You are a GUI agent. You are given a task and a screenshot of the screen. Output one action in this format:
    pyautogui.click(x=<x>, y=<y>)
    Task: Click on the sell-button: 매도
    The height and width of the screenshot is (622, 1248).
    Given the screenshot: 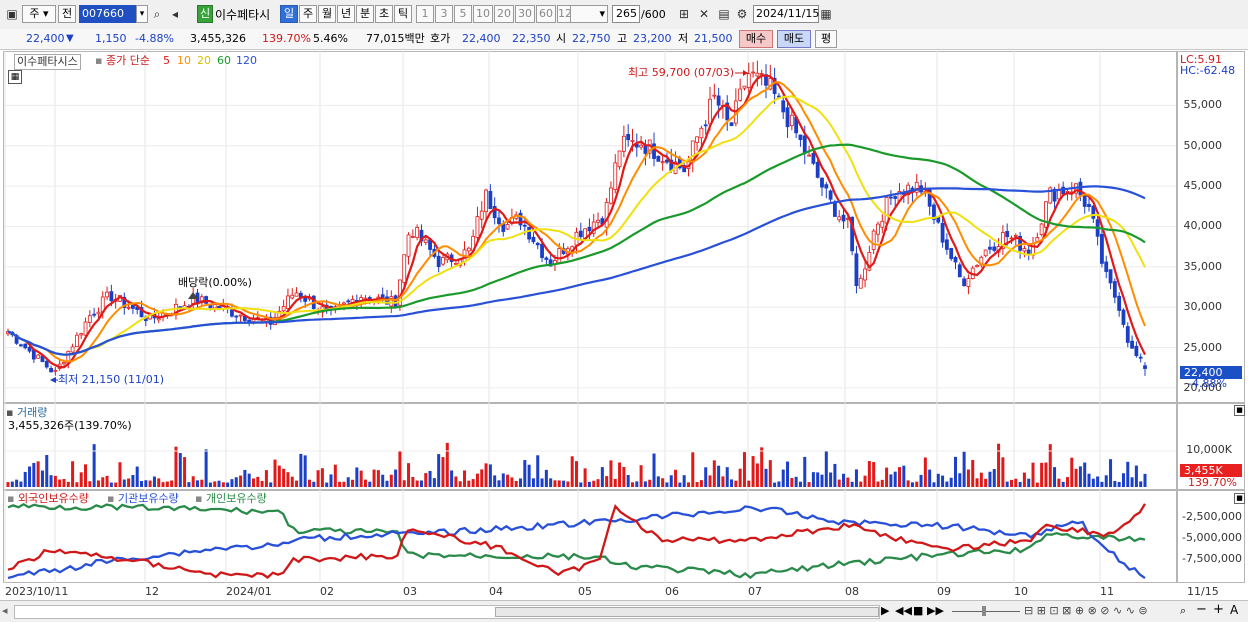 What is the action you would take?
    pyautogui.click(x=794, y=39)
    